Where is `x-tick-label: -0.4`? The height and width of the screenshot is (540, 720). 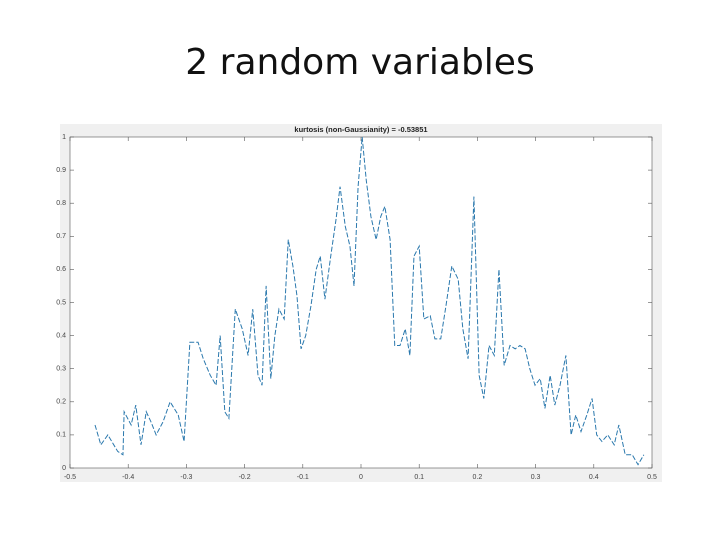
x-tick-label: -0.4 is located at coordinates (128, 477).